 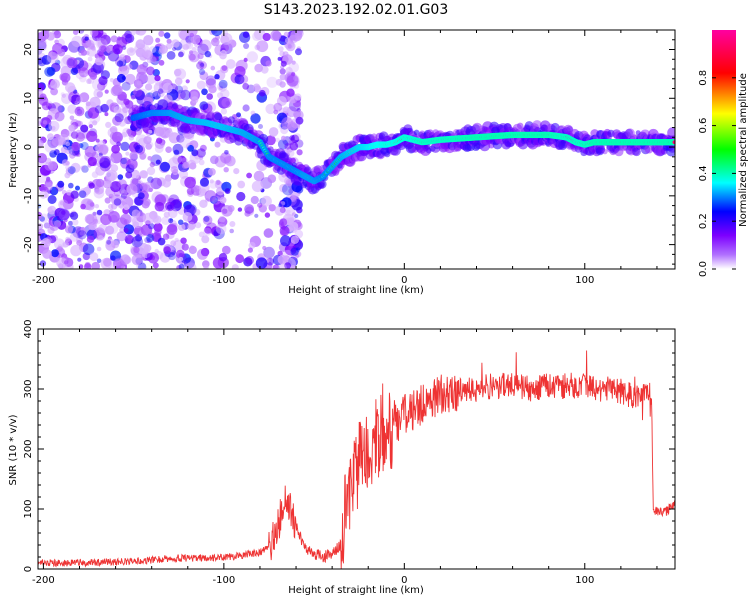 What do you see at coordinates (224, 280) in the screenshot?
I see `spectrogram-x-tick-label: -100` at bounding box center [224, 280].